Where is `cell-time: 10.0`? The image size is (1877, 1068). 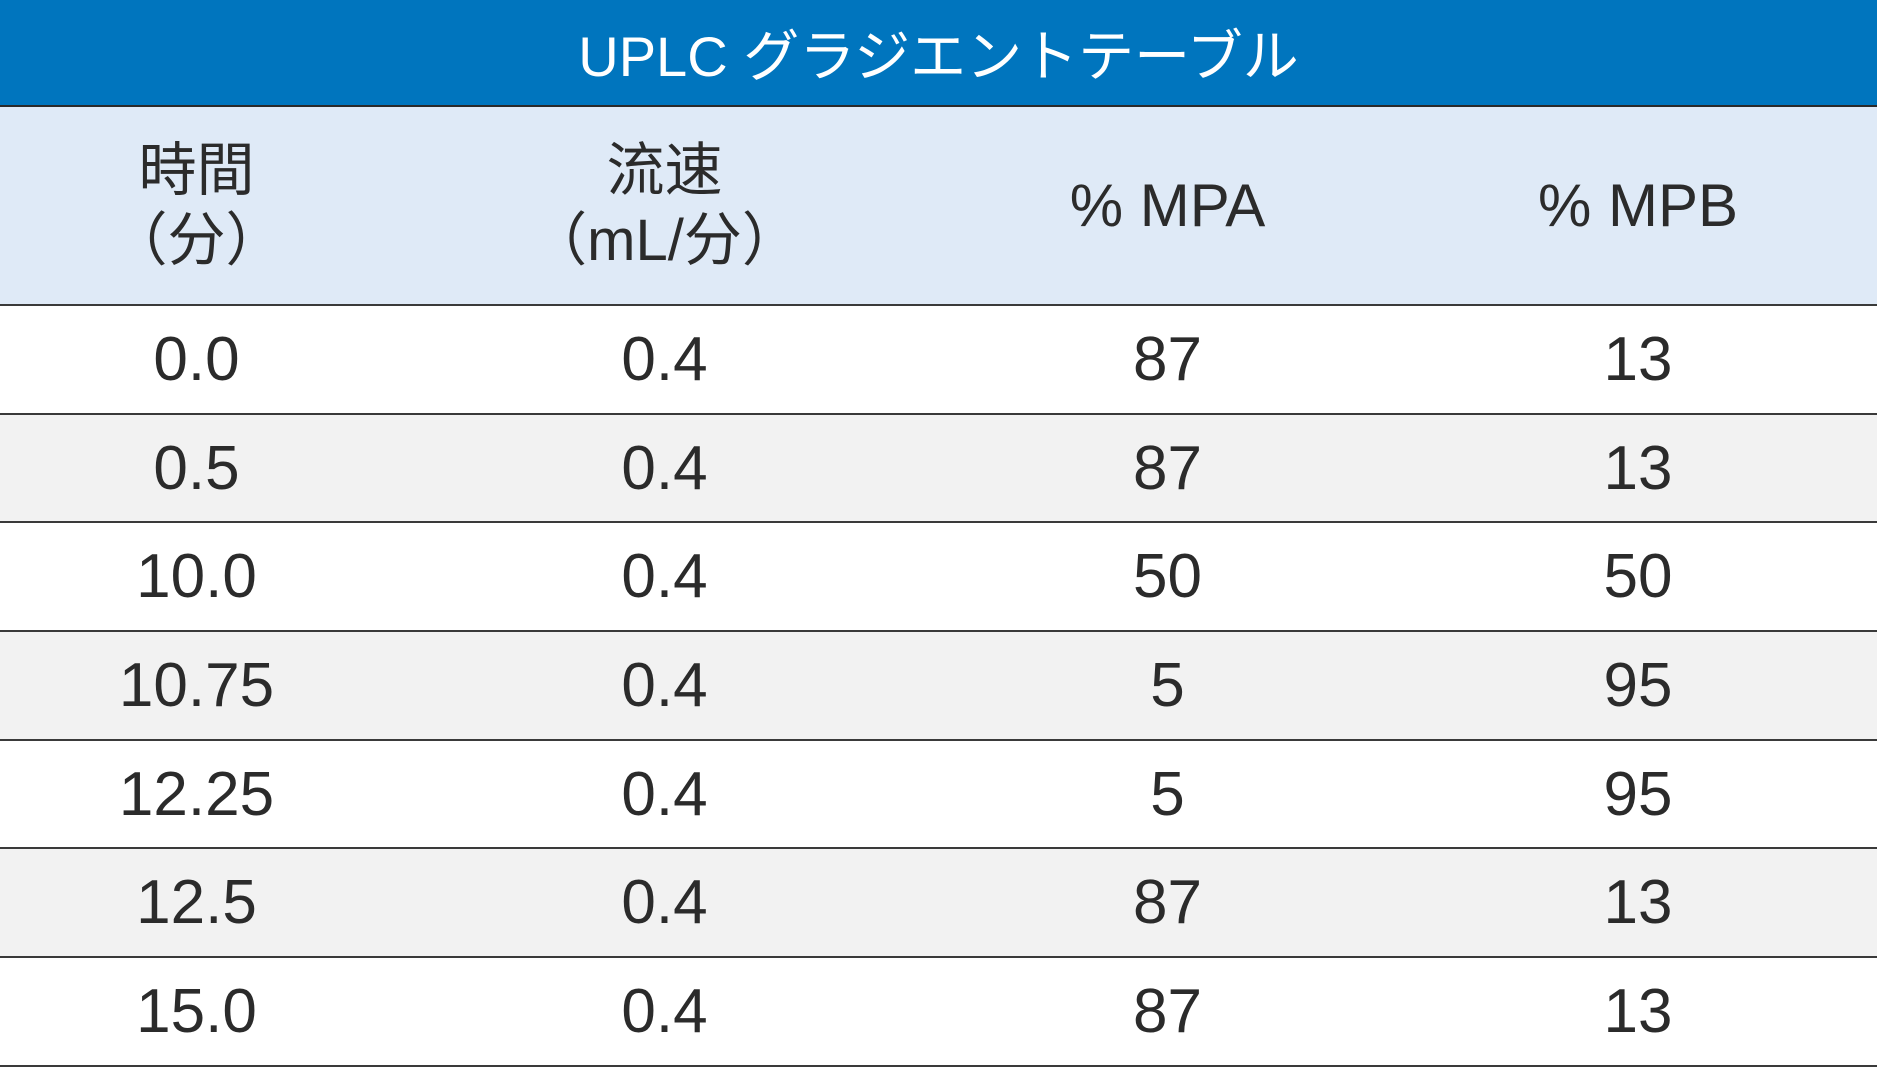
cell-time: 10.0 is located at coordinates (196, 577).